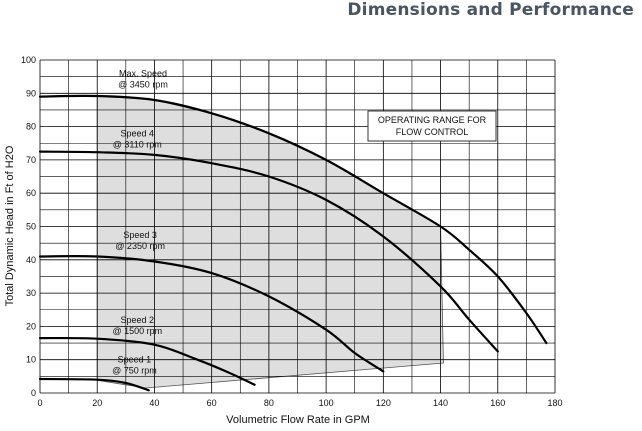  What do you see at coordinates (39, 403) in the screenshot?
I see `x-tick-label: 0` at bounding box center [39, 403].